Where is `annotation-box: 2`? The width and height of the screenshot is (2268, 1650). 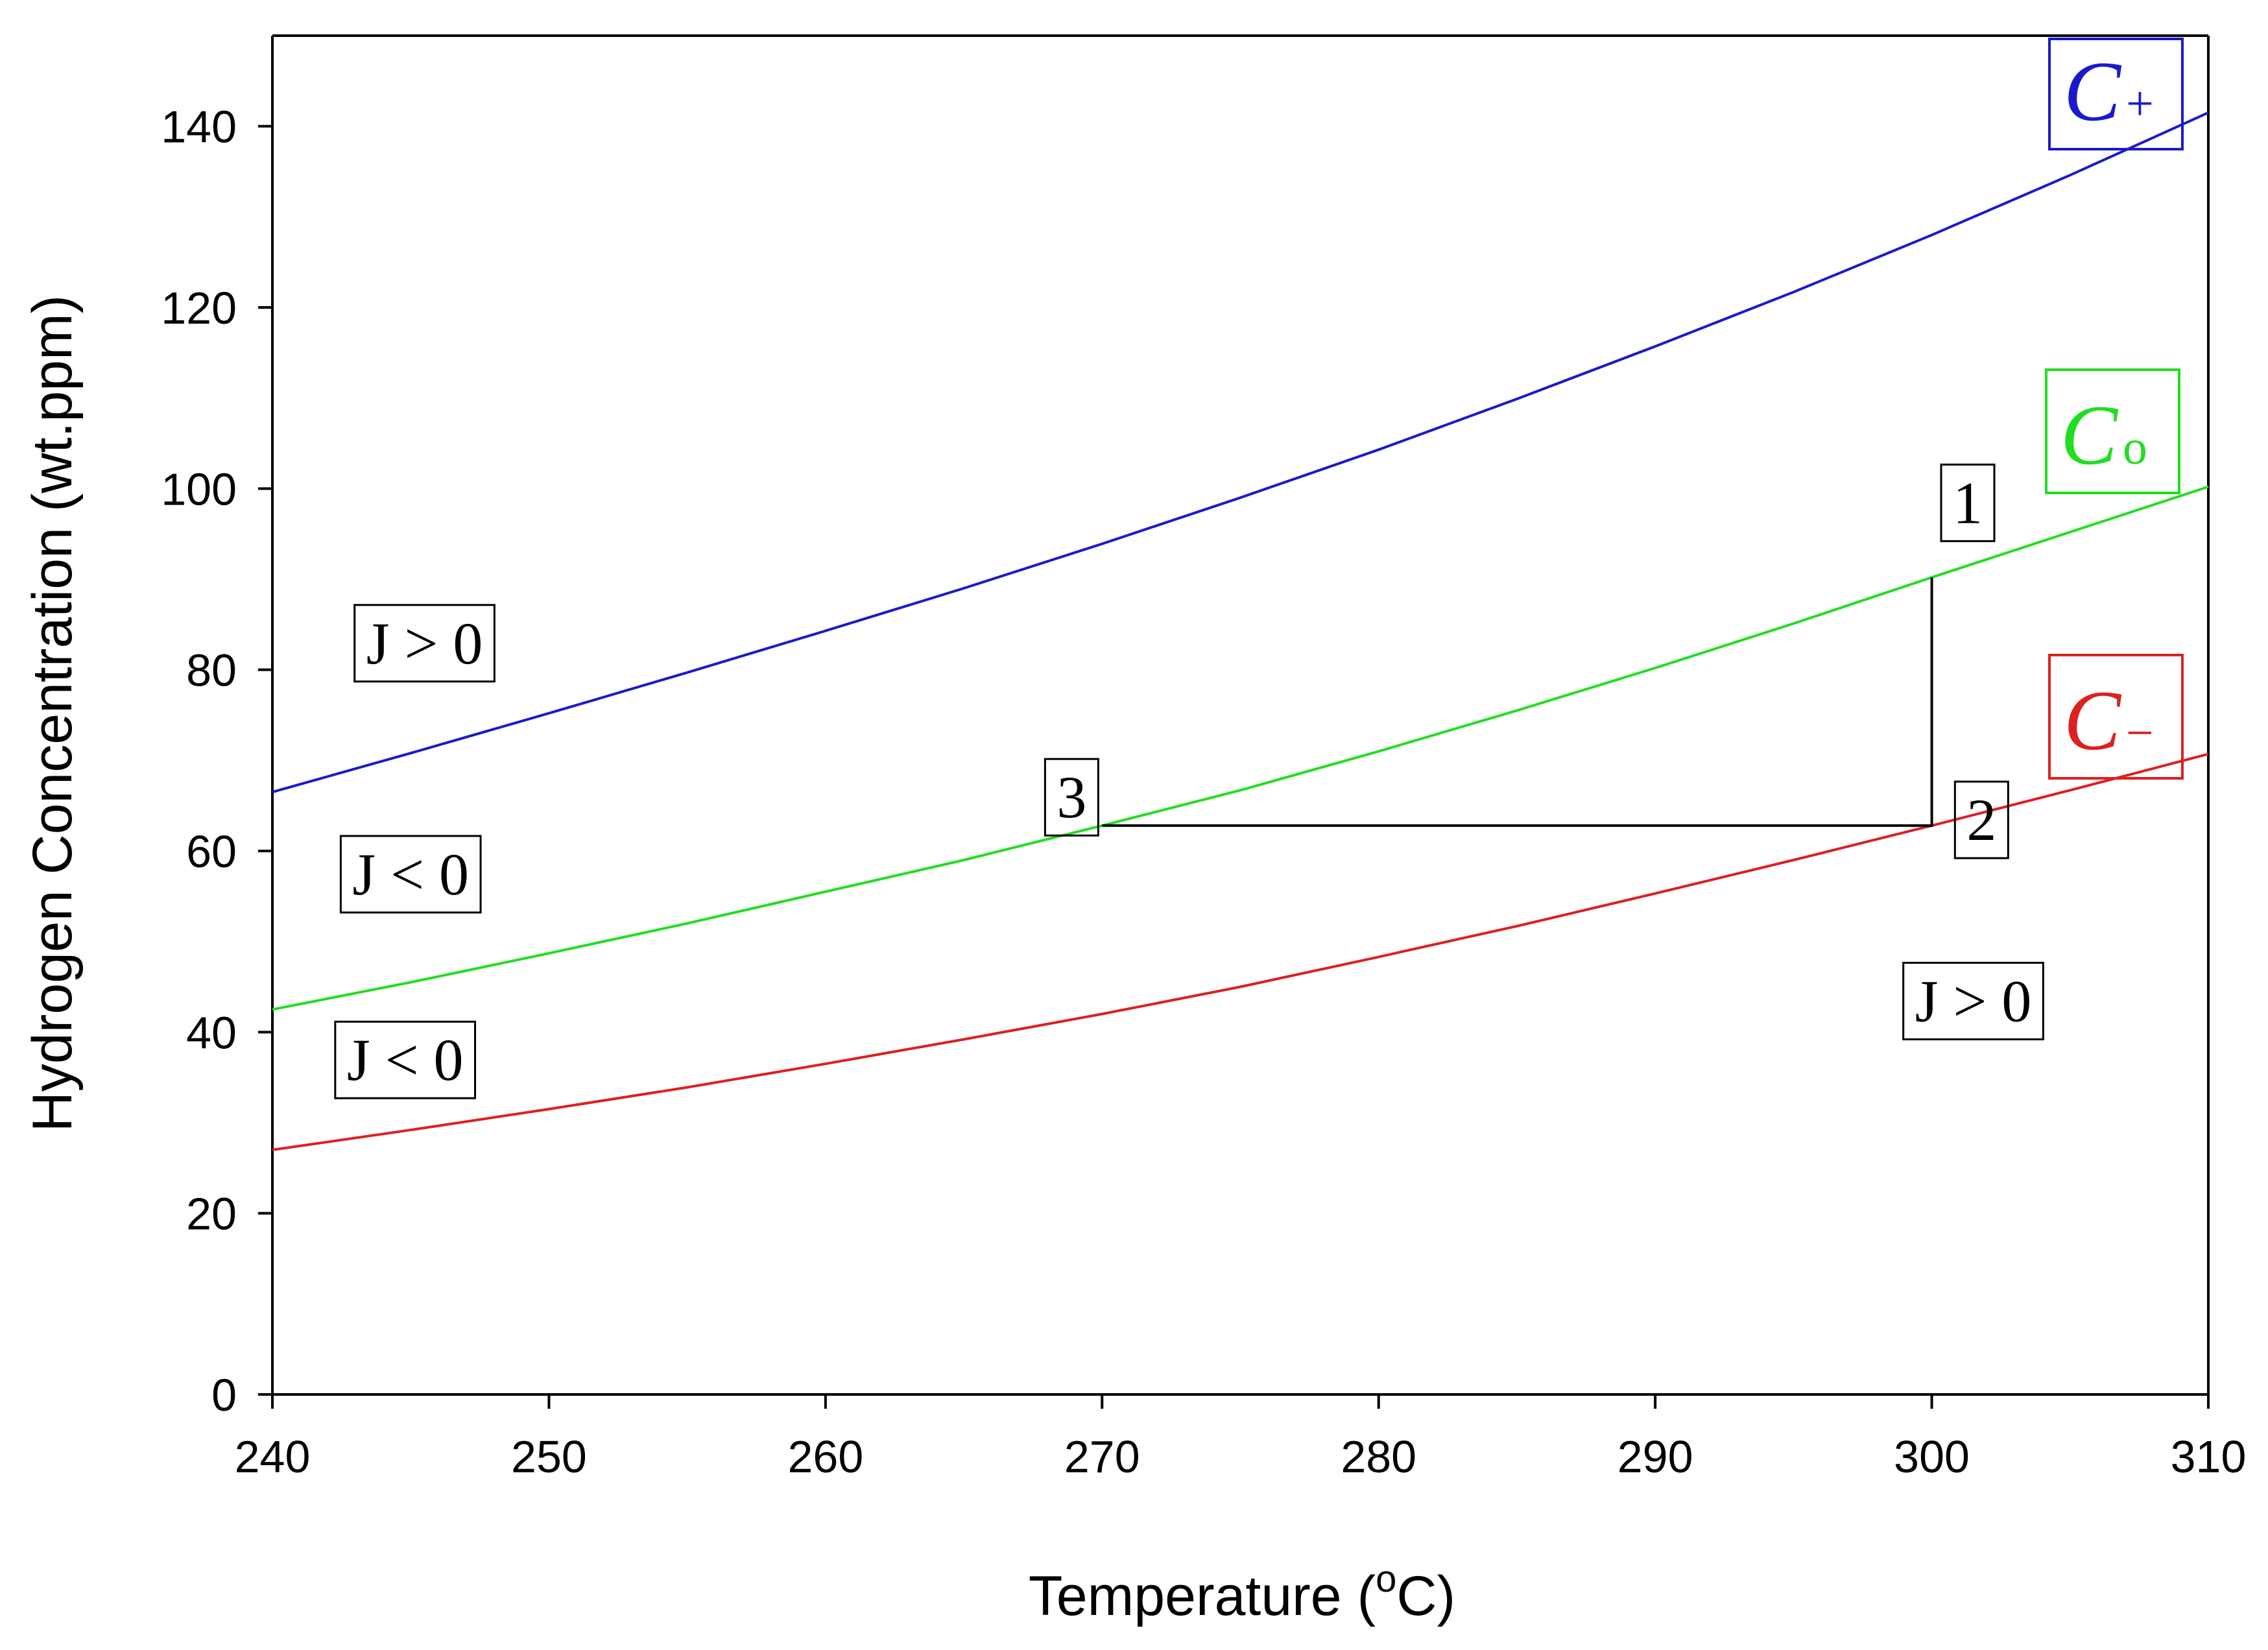
annotation-box: 2 is located at coordinates (1981, 819).